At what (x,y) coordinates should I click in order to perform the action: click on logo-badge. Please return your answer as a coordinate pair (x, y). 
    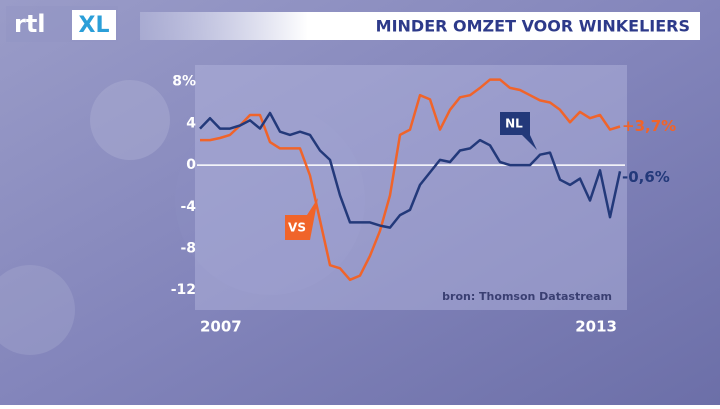
    Looking at the image, I should click on (94, 25).